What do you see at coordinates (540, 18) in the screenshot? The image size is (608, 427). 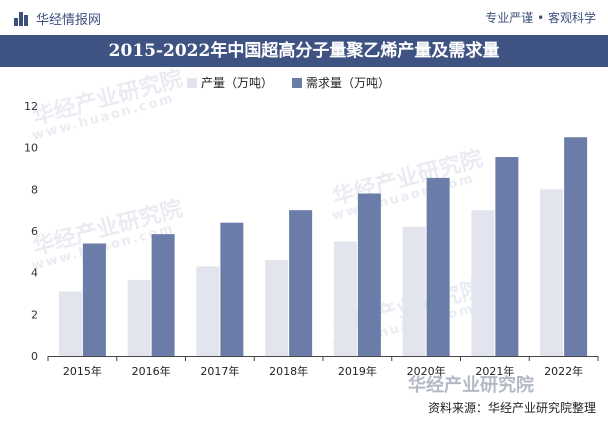 I see `slogan: 专业严谨 • 客观科学` at bounding box center [540, 18].